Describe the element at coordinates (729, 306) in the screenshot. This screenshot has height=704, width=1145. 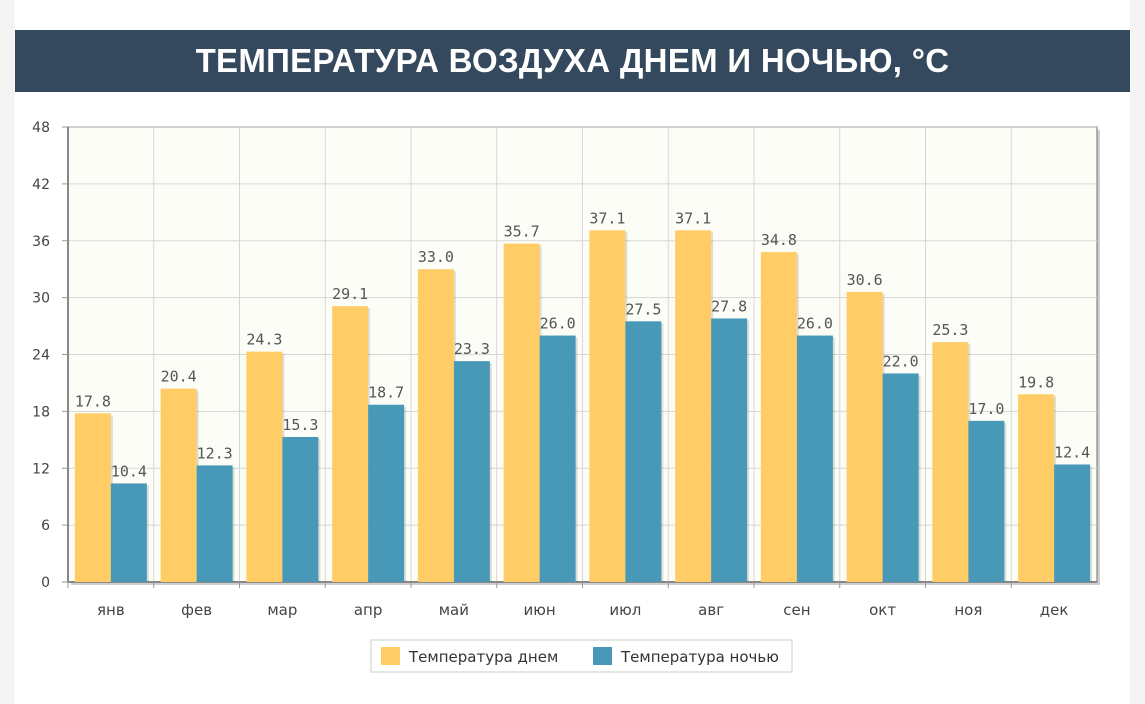
I see `data-label-night: 27.8` at that location.